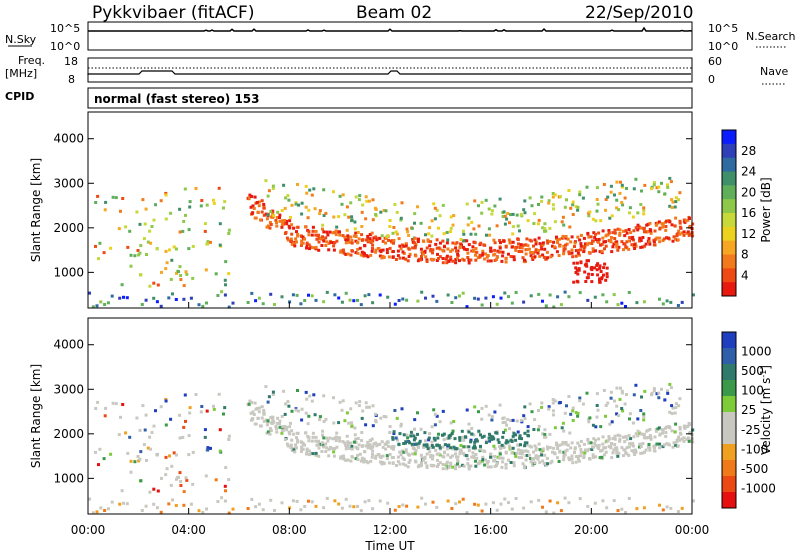  Describe the element at coordinates (758, 488) in the screenshot. I see `velocity-colorbar-tick: -1000` at that location.